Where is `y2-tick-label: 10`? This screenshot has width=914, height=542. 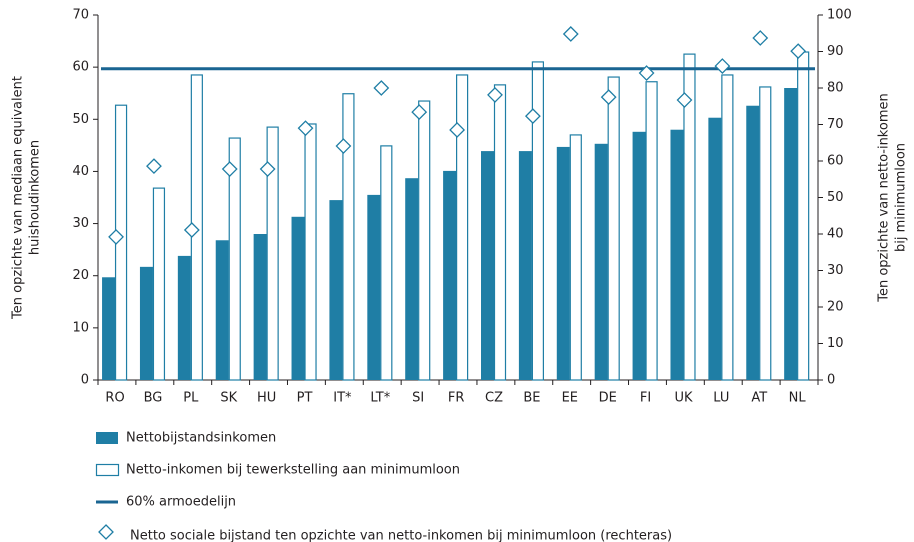 y2-tick-label: 10 is located at coordinates (835, 343).